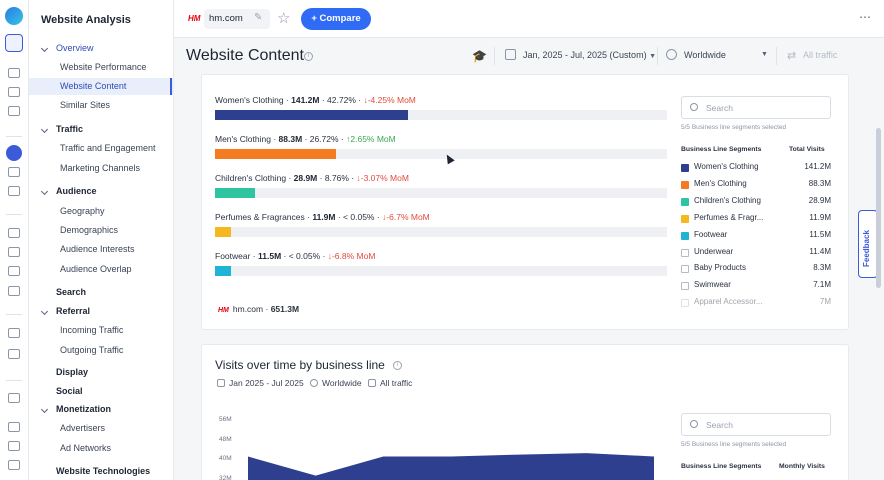 Image resolution: width=884 pixels, height=480 pixels. I want to click on segment-search-box, so click(756, 107).